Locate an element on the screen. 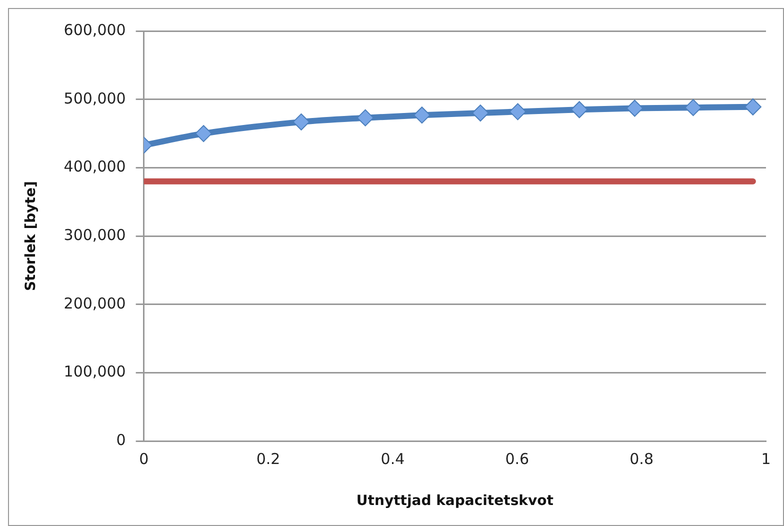  x-tick-label: 0.6 is located at coordinates (517, 459).